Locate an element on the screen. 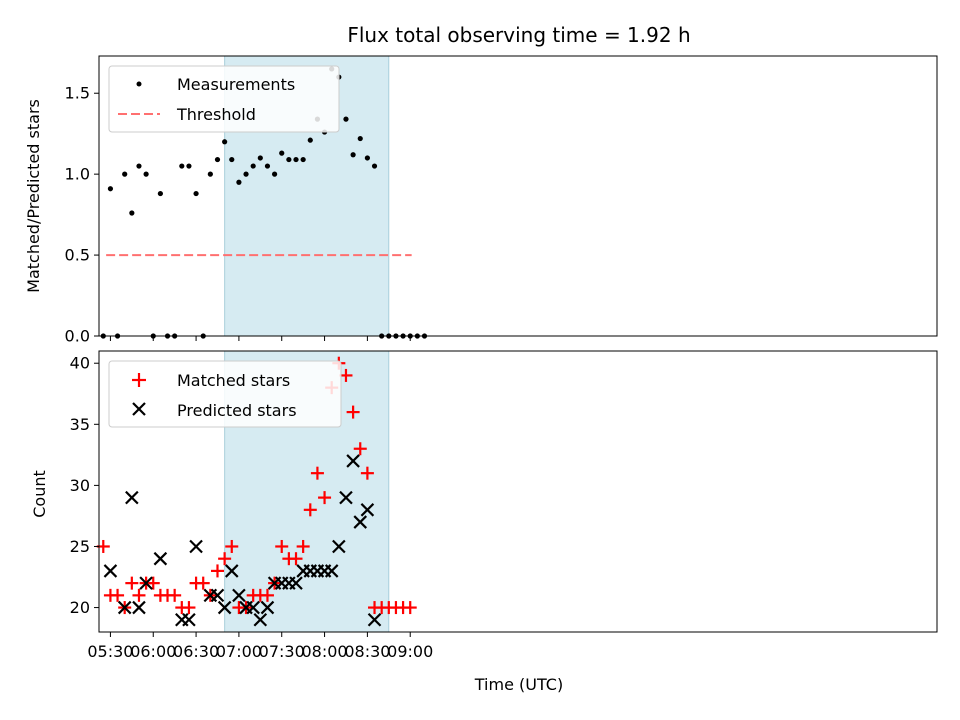 The height and width of the screenshot is (720, 960). legend-measurements-marker is located at coordinates (139, 84).